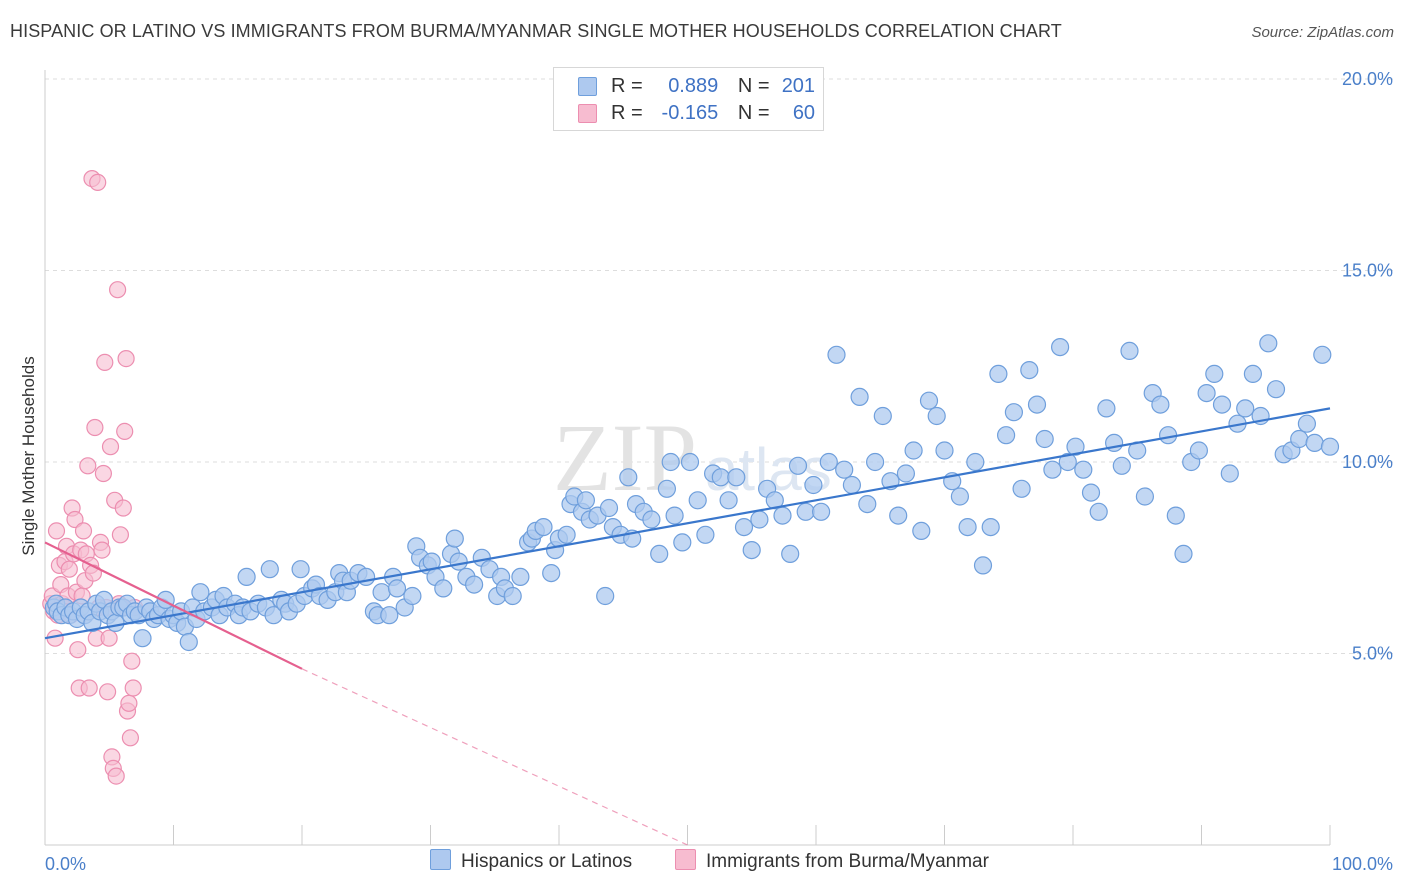 The height and width of the screenshot is (892, 1406). What do you see at coordinates (1367, 462) in the screenshot?
I see `y-tick-label: 10.0%` at bounding box center [1367, 462].